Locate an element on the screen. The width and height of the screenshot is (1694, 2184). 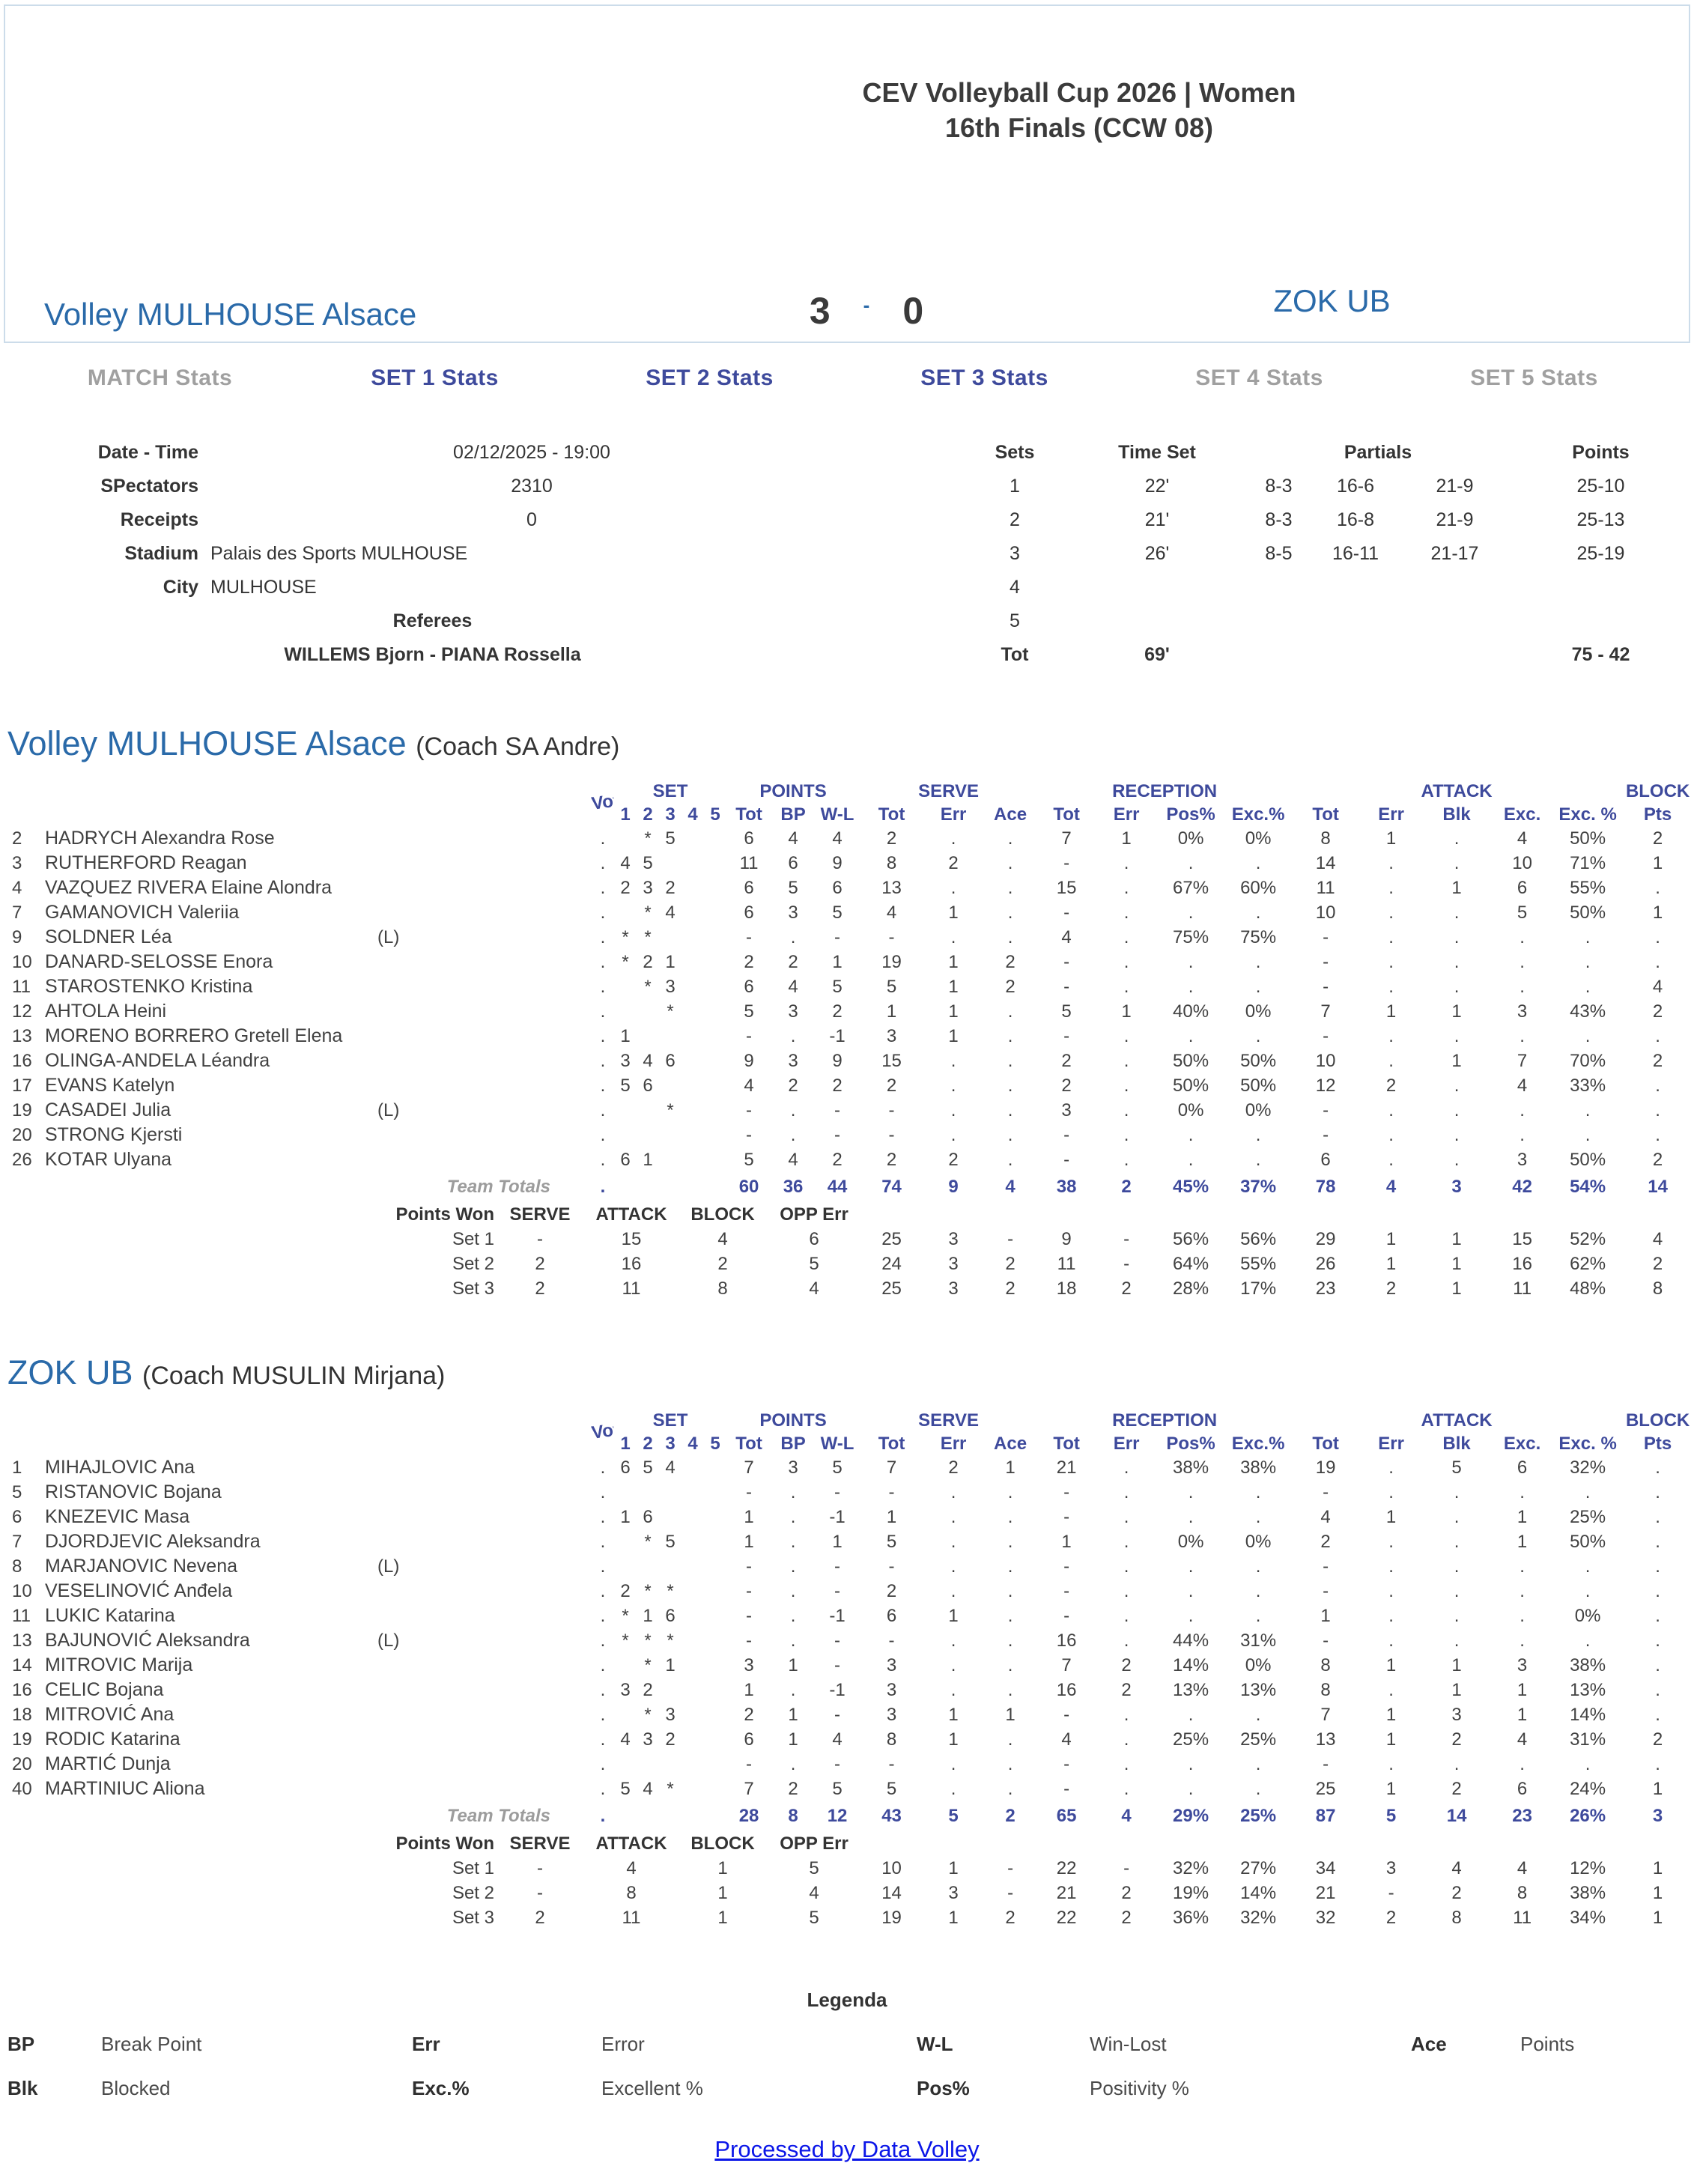
city-value: MULHOUSE is located at coordinates (263, 587).